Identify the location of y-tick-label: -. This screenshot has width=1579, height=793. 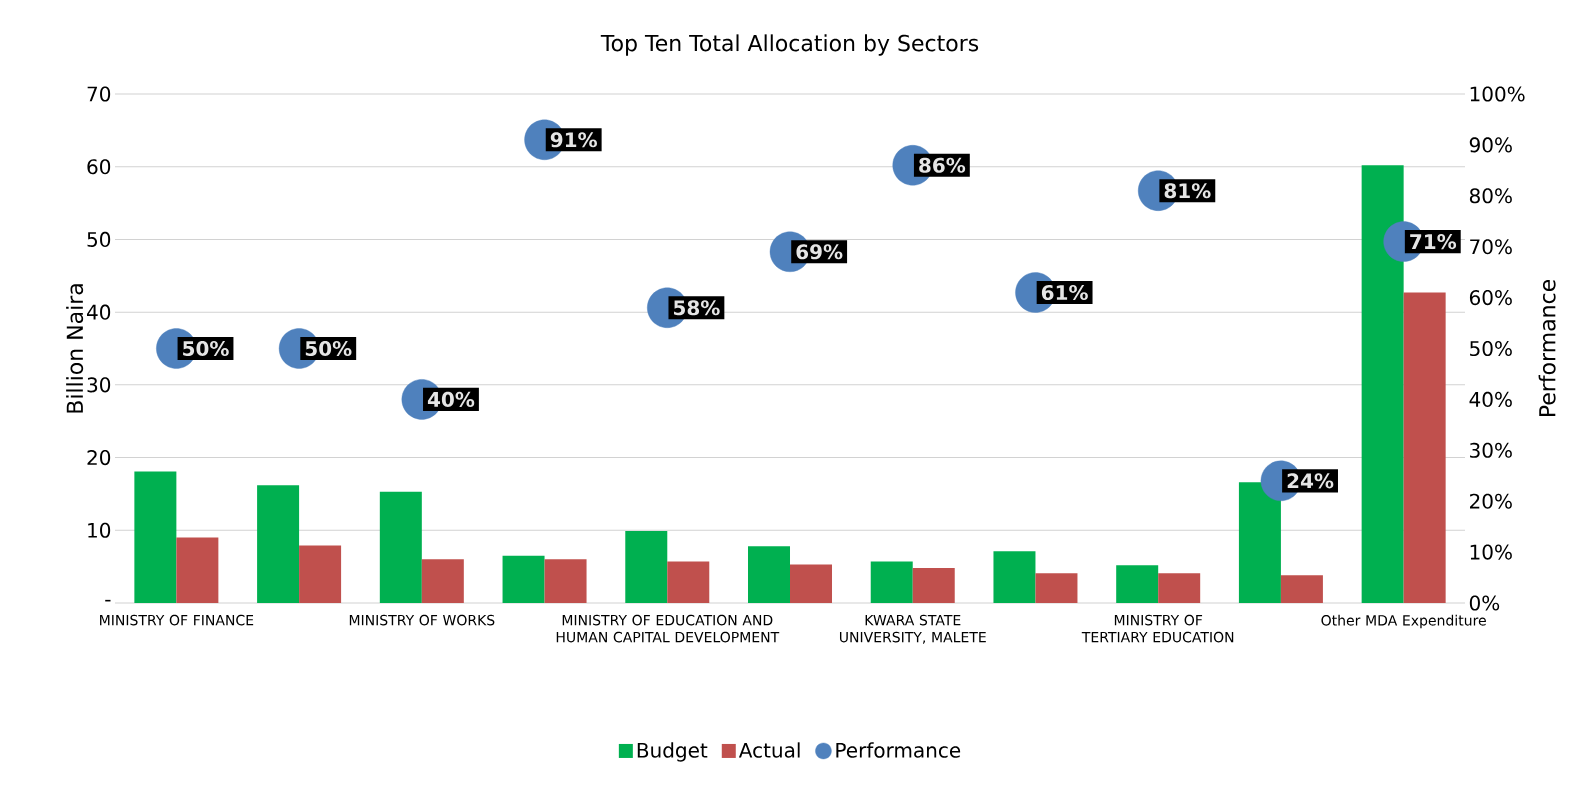
(108, 600).